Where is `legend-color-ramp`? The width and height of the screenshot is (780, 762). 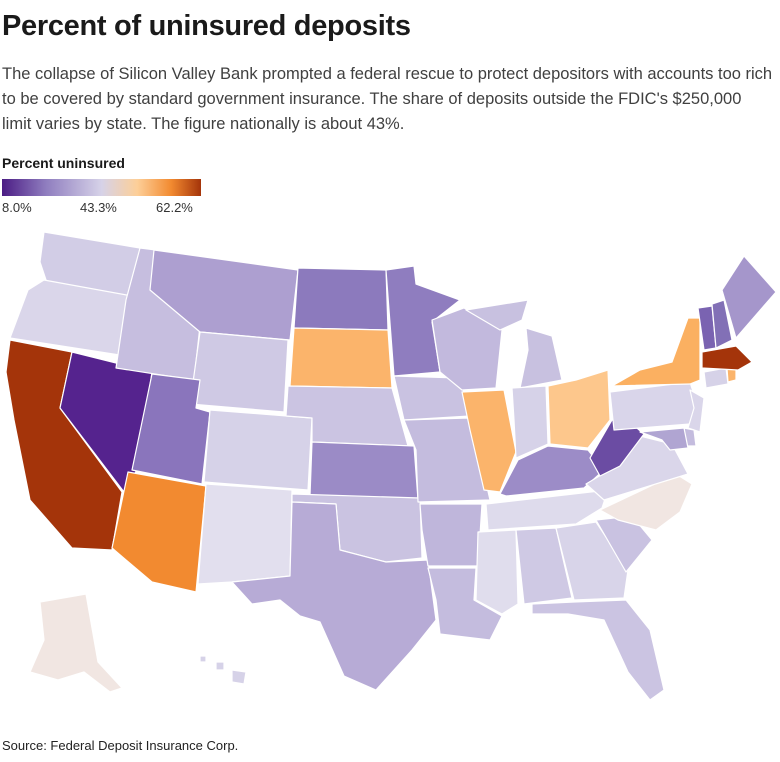
legend-color-ramp is located at coordinates (101, 187).